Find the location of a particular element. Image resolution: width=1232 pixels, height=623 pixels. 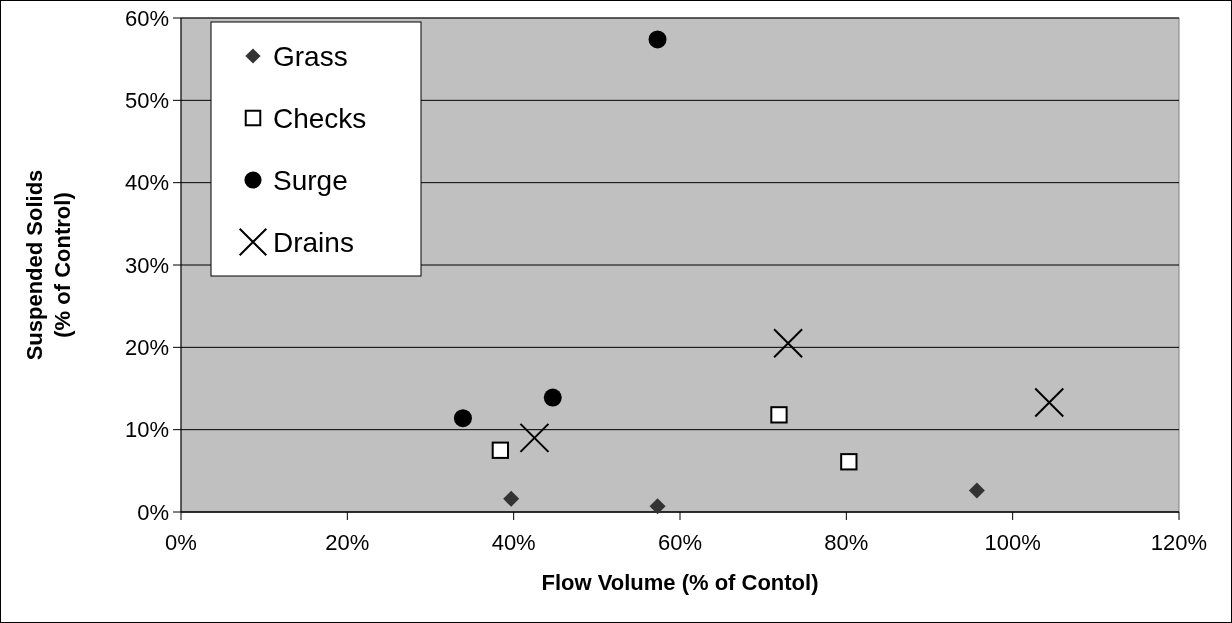

legend-label: Checks is located at coordinates (320, 118).